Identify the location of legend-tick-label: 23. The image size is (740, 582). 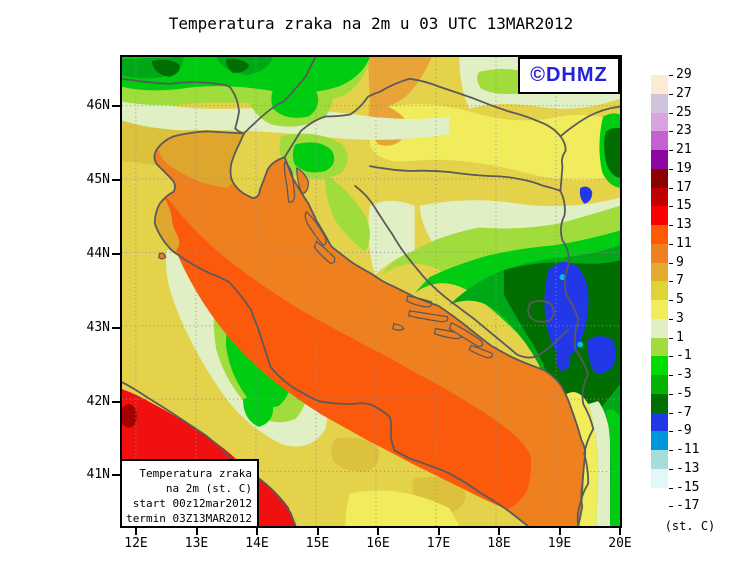
(684, 131).